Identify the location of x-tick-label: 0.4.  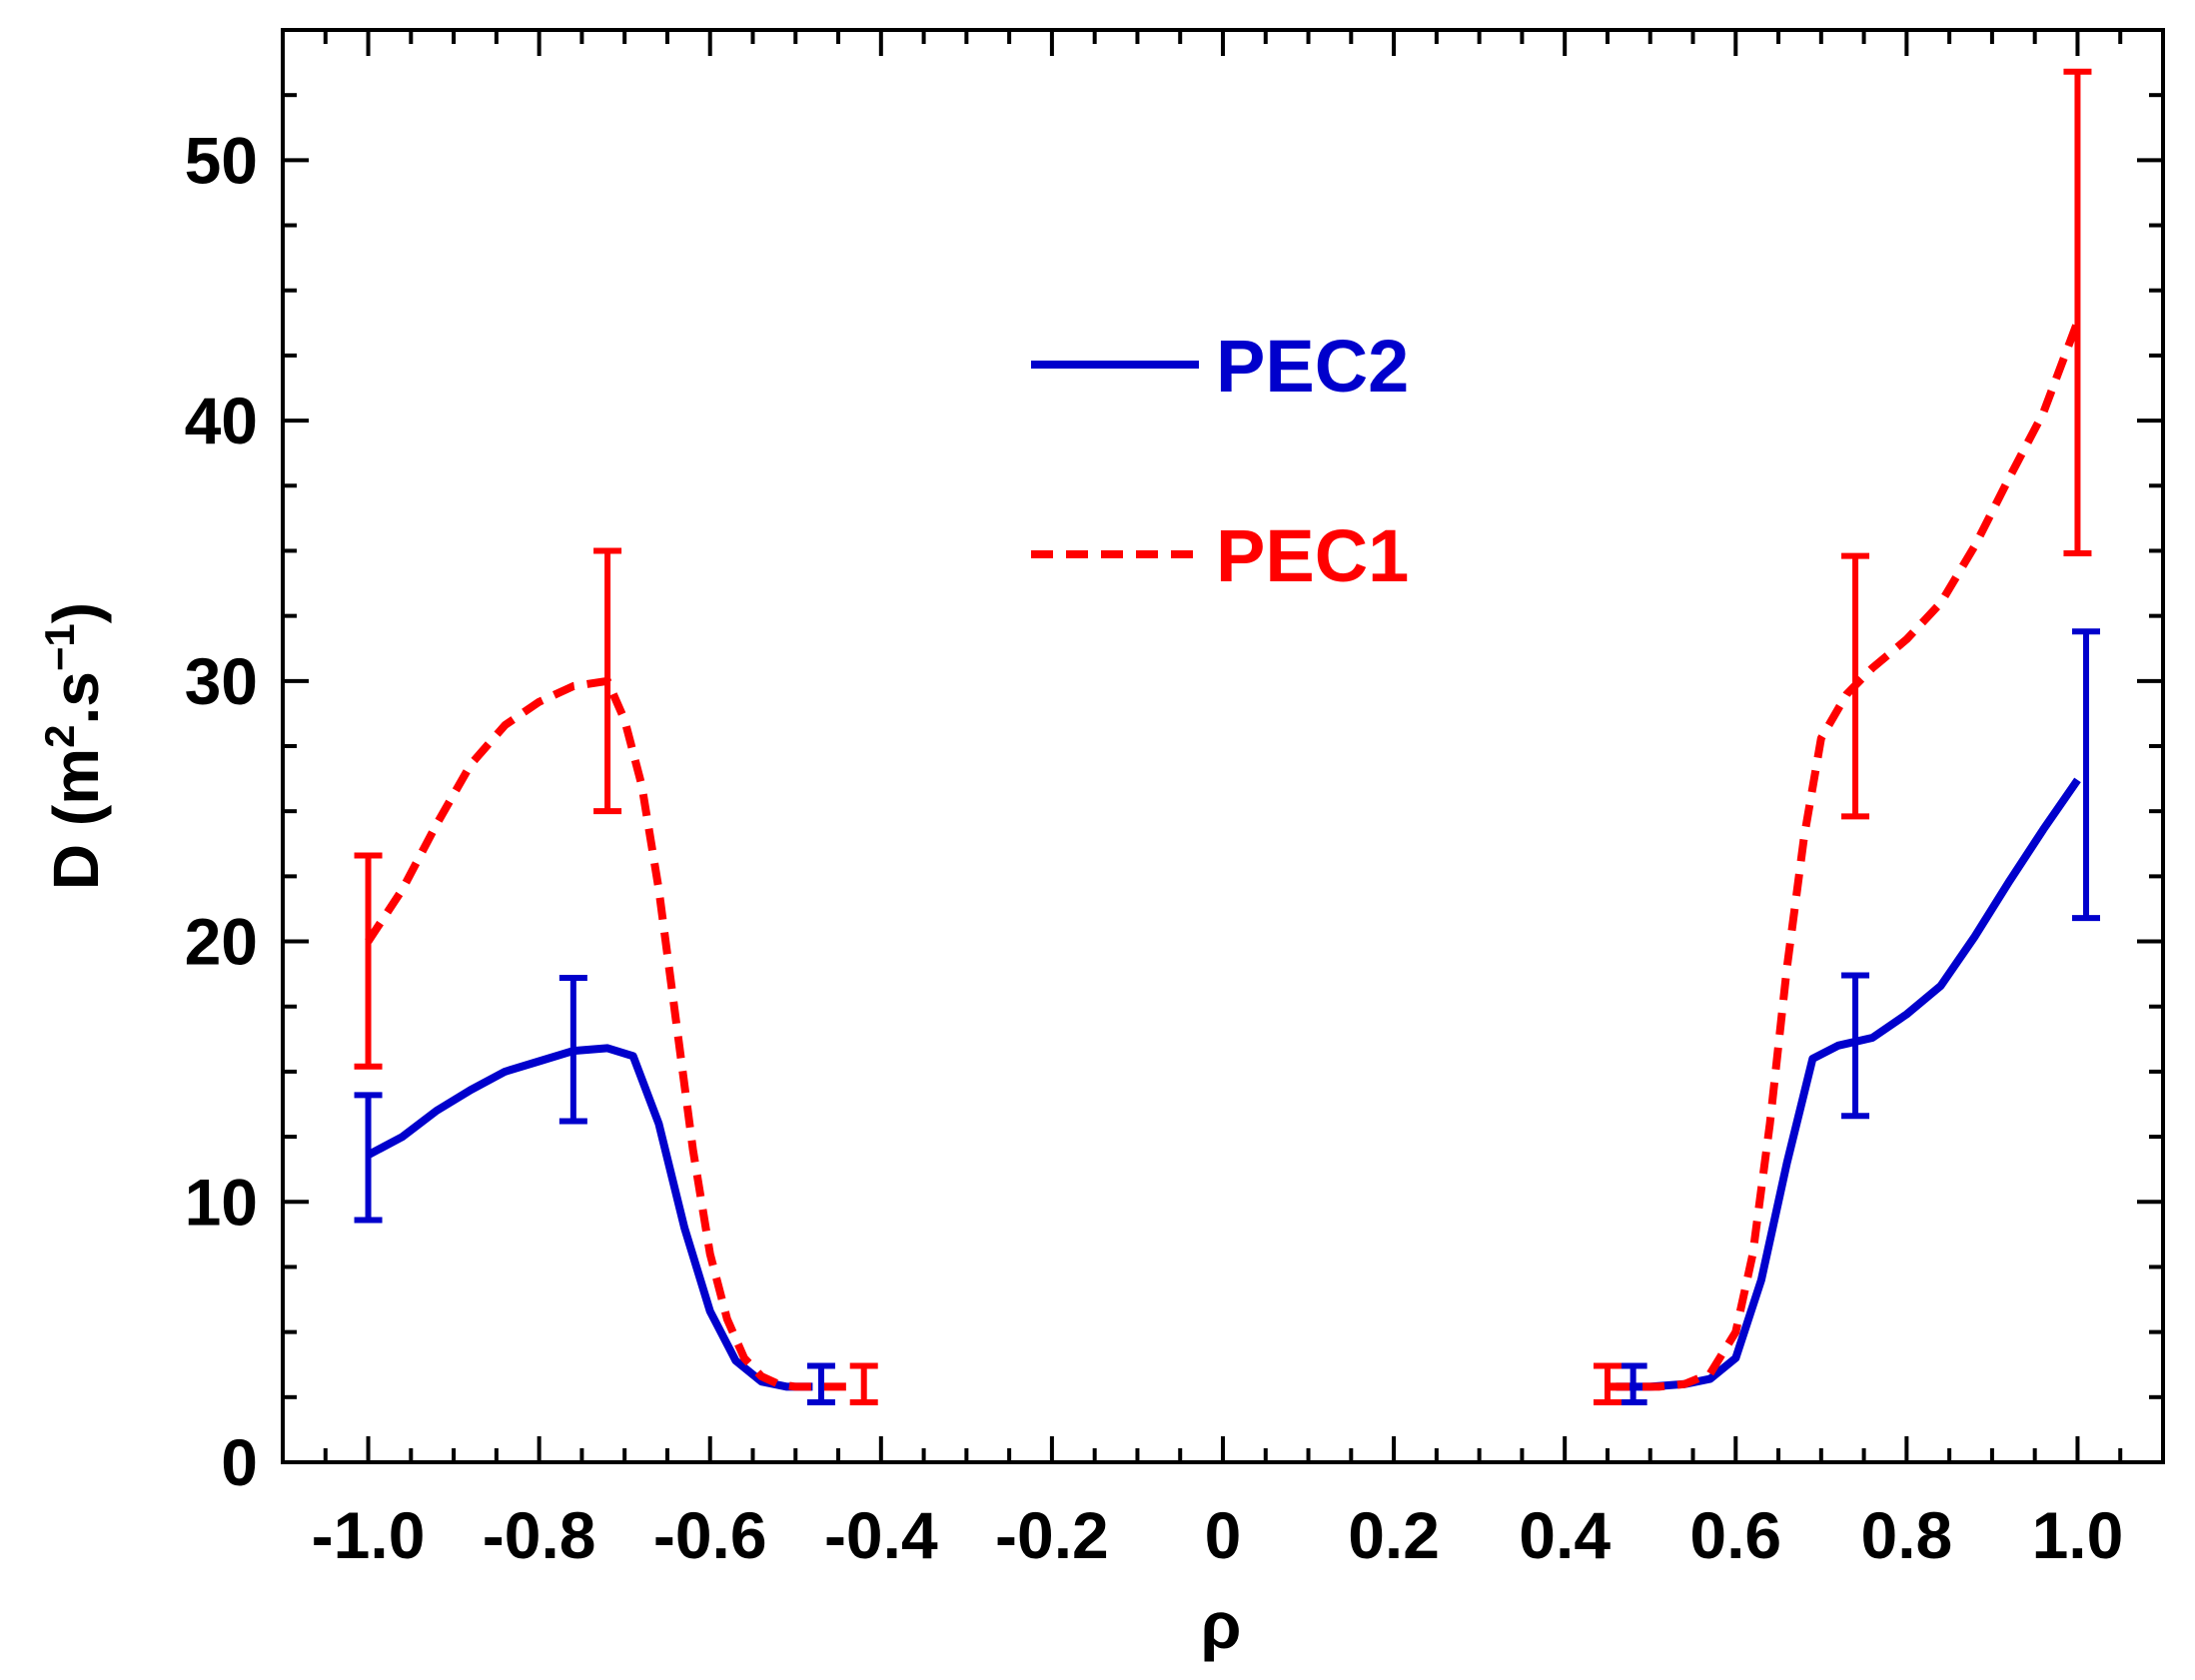
(1565, 1535).